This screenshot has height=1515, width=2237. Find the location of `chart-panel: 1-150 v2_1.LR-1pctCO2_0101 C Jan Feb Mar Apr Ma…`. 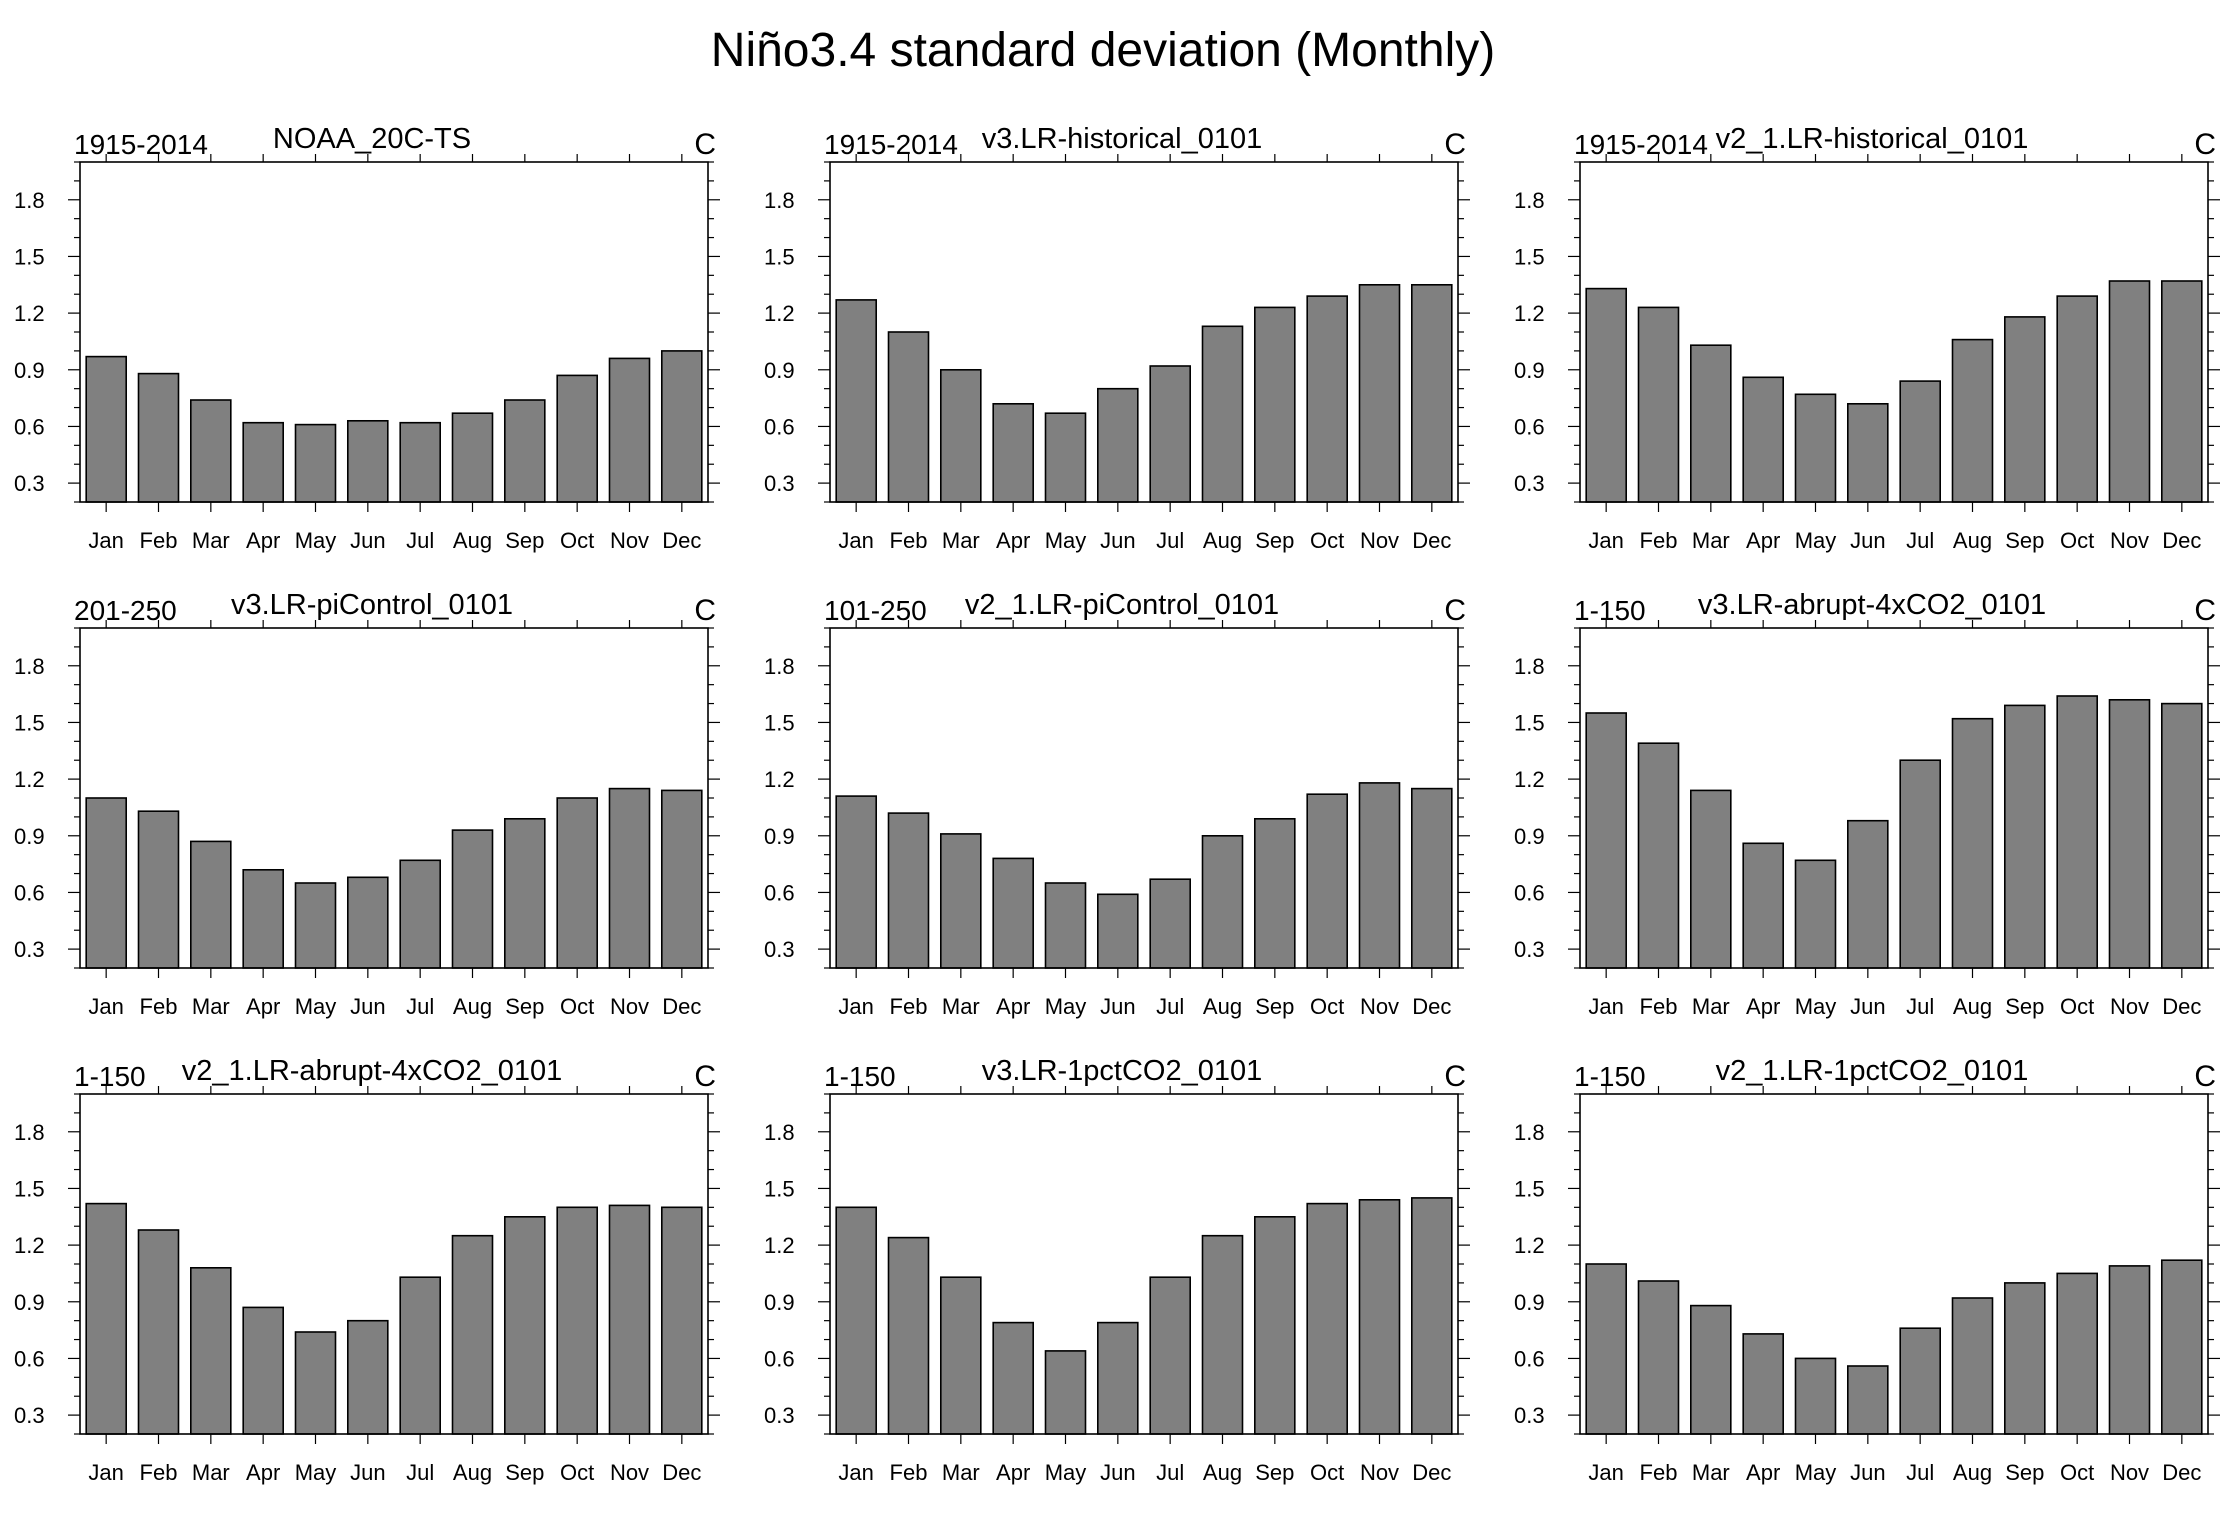

chart-panel: 1-150 v2_1.LR-1pctCO2_0101 C Jan Feb Mar Apr Ma… is located at coordinates (1867, 1270).